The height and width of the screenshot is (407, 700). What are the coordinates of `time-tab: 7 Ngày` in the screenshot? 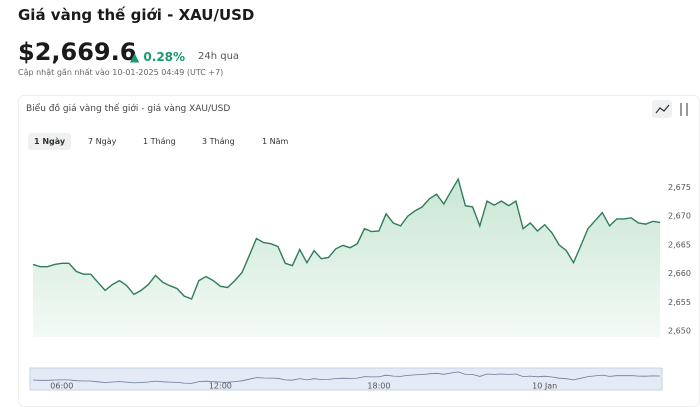 It's located at (102, 141).